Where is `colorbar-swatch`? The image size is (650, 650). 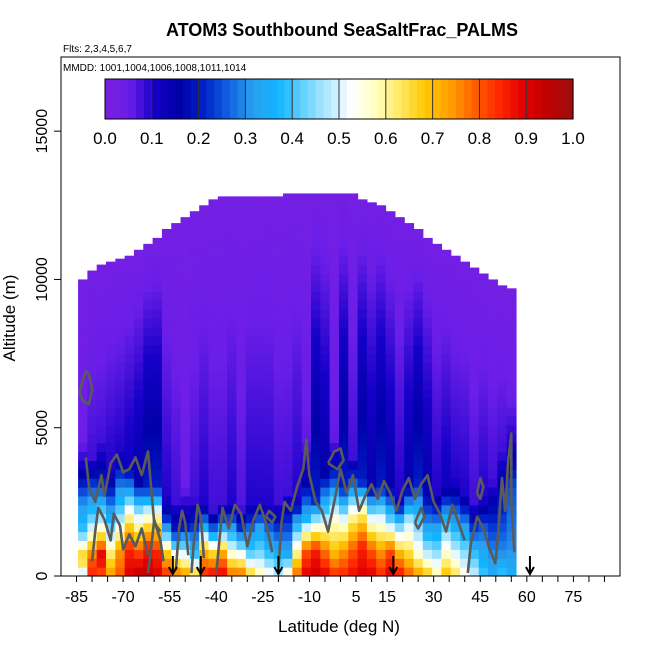 colorbar-swatch is located at coordinates (491, 99).